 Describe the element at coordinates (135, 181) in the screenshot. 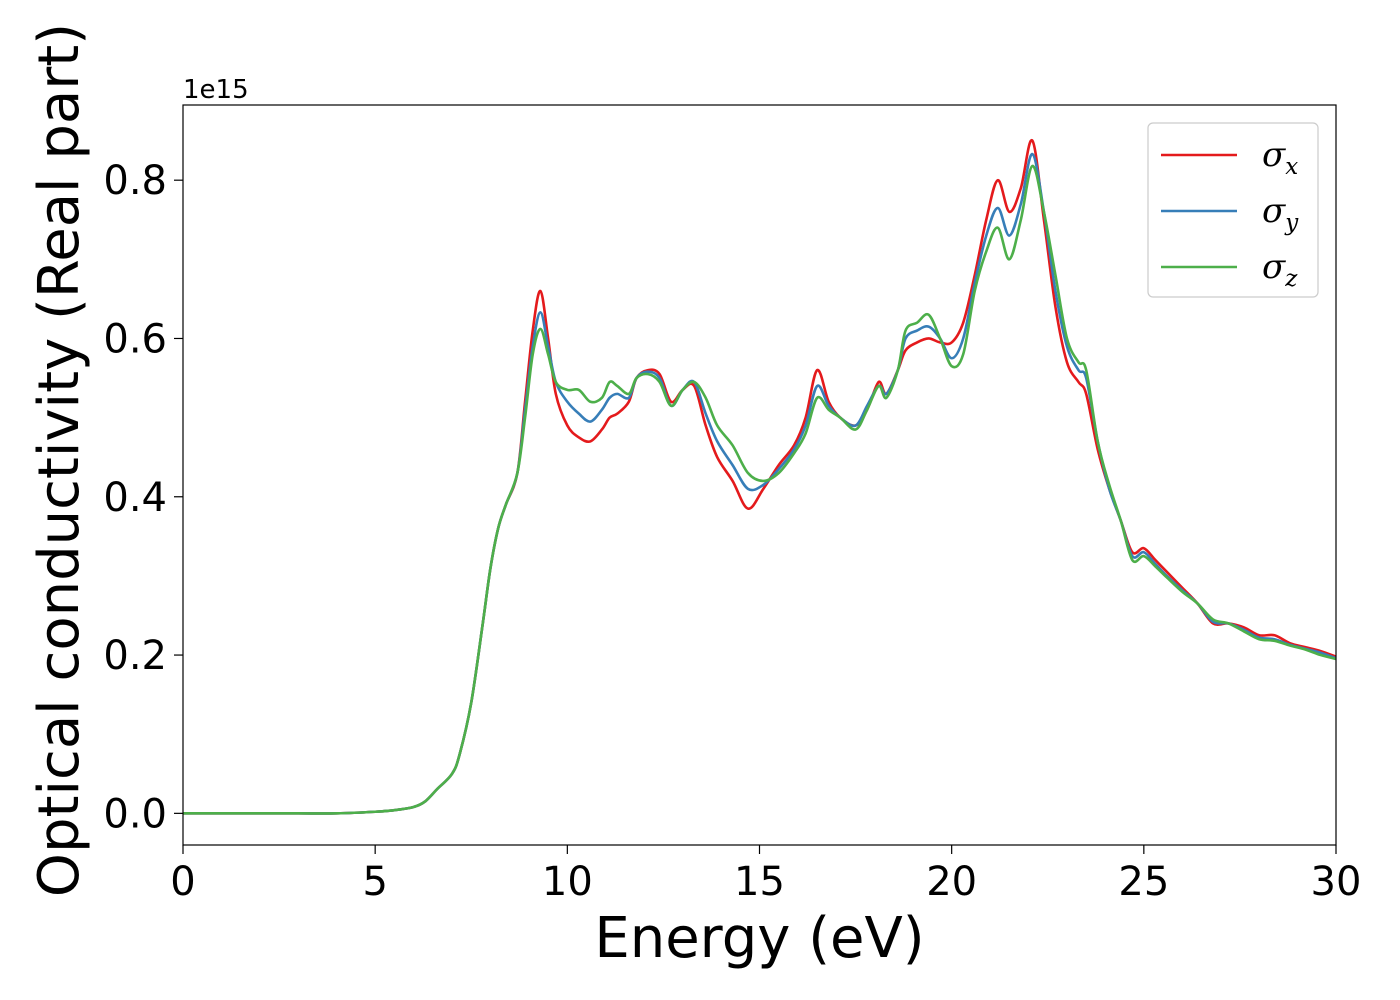

I see `y-tick-label: 0.8` at that location.